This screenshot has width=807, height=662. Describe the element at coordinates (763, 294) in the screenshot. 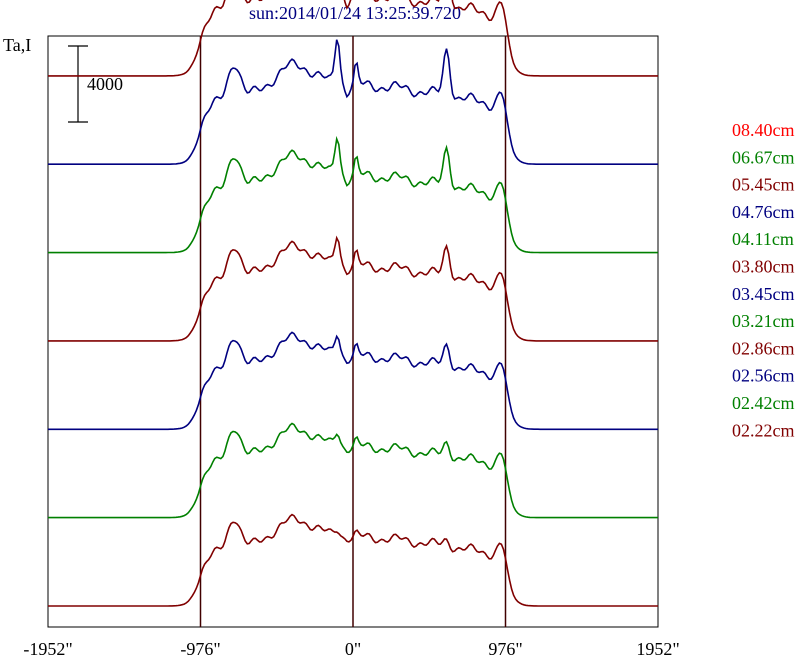

I see `legend-entry: 03.45cm` at that location.